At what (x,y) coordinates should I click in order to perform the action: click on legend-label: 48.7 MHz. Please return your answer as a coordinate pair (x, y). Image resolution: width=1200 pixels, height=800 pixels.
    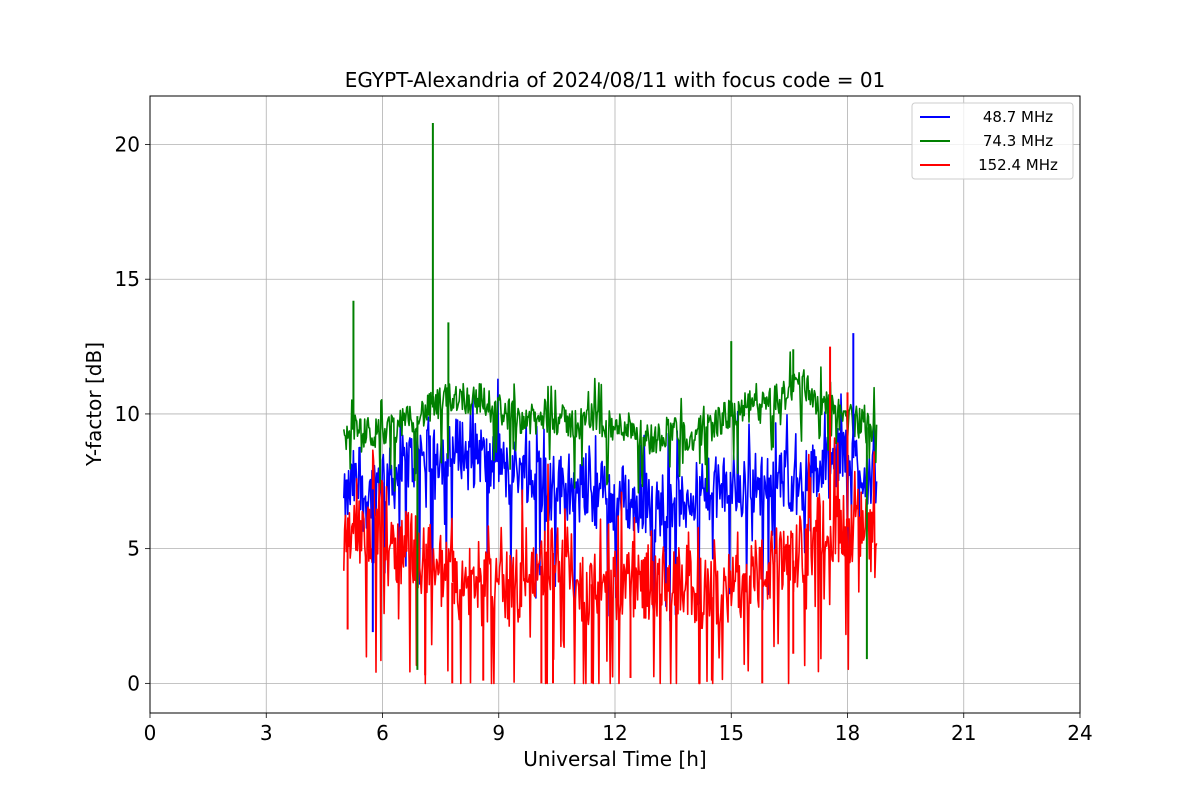
    Looking at the image, I should click on (1018, 117).